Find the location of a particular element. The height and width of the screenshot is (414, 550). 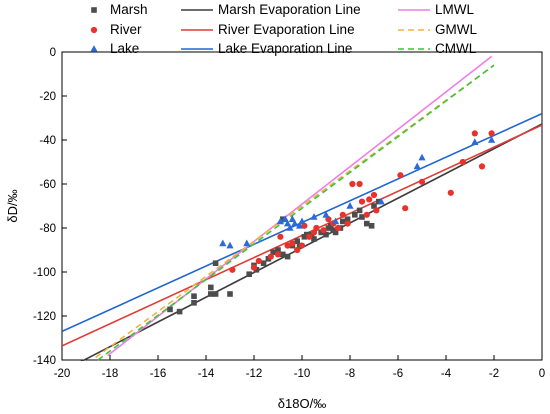

lake-legend-label: Lake is located at coordinates (124, 48).